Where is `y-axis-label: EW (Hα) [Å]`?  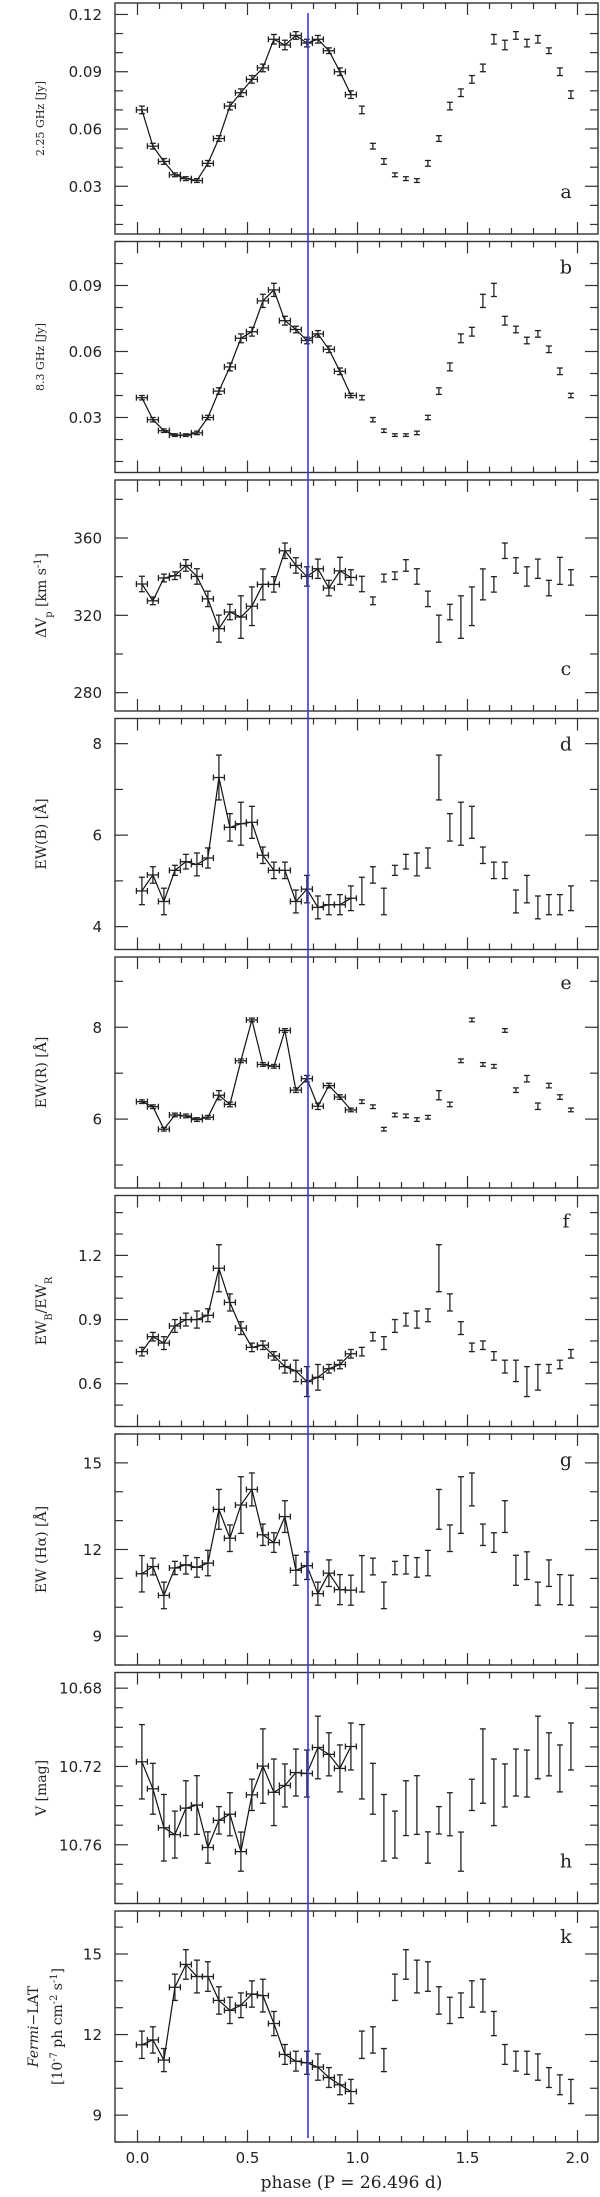
y-axis-label: EW (Hα) [Å] is located at coordinates (41, 1549).